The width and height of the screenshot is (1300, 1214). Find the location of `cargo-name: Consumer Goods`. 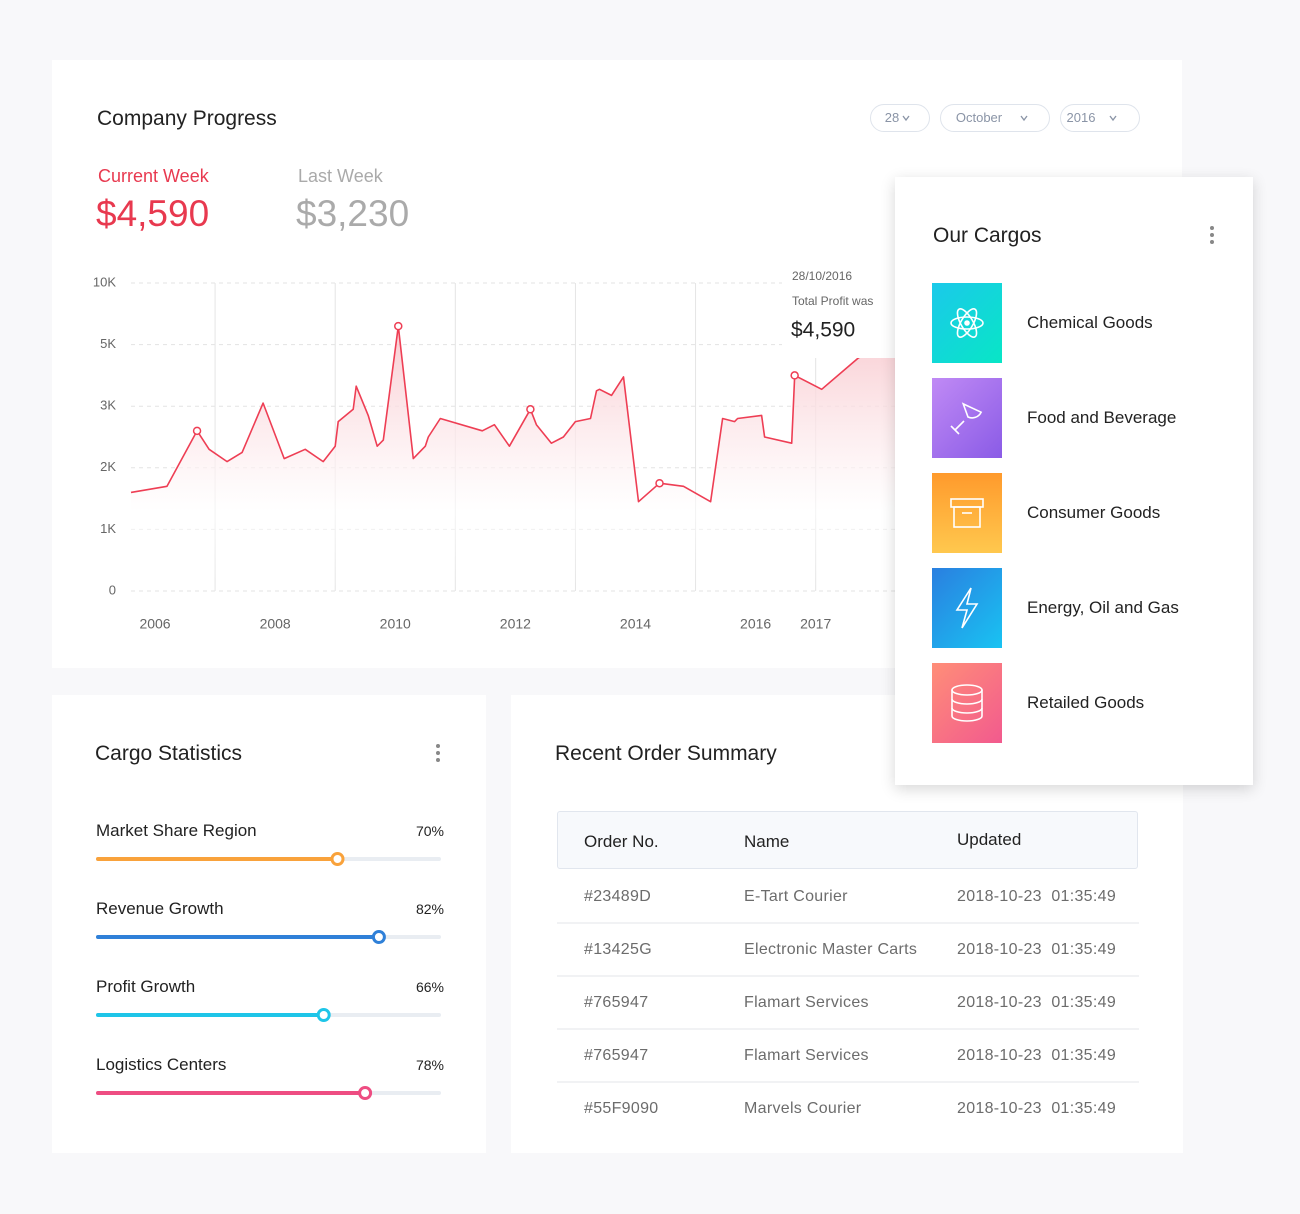

cargo-name: Consumer Goods is located at coordinates (1094, 512).